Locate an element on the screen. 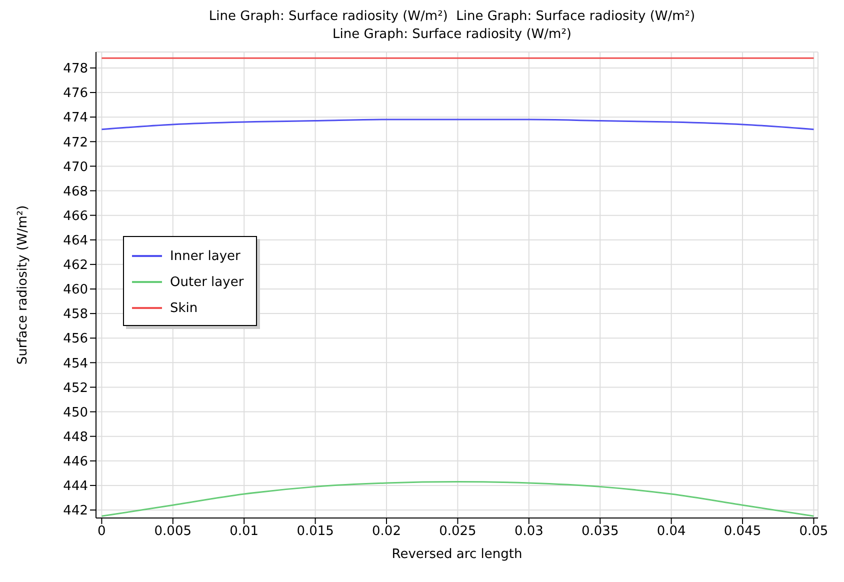 This screenshot has height=582, width=844. y-tick-label: 466 is located at coordinates (75, 216).